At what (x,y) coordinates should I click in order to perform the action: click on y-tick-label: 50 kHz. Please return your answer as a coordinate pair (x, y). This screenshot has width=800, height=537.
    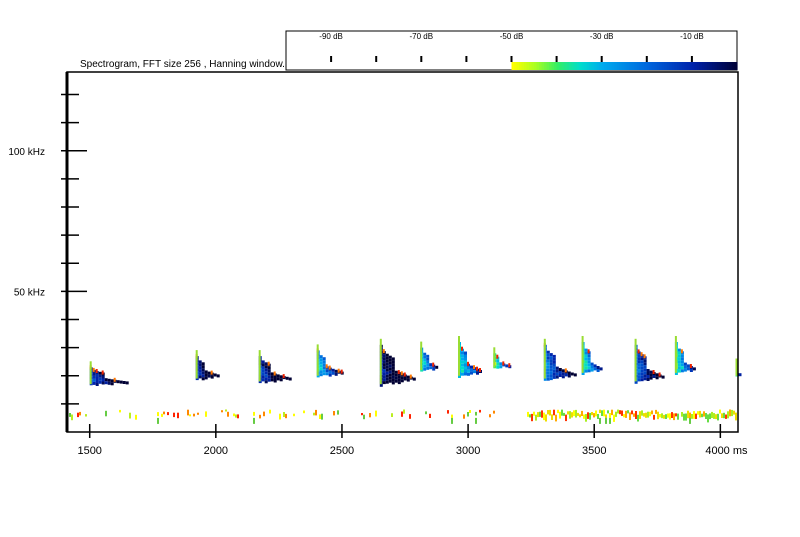
    Looking at the image, I should click on (29, 292).